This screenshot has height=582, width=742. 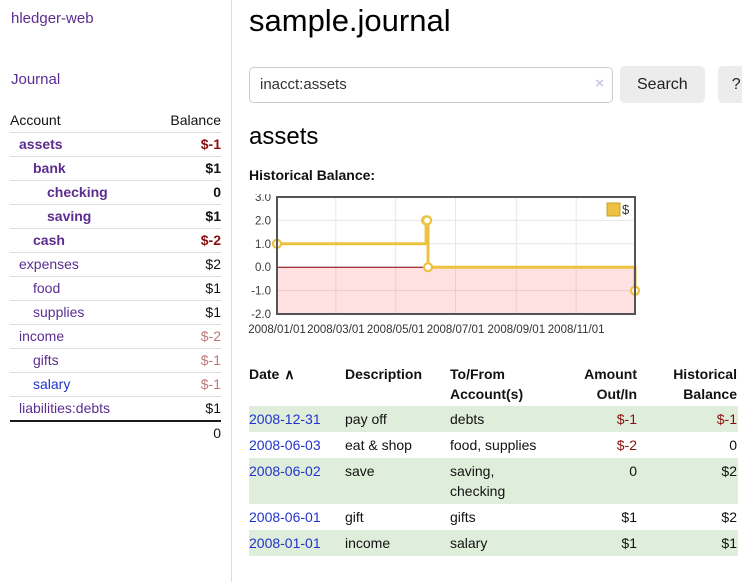 I want to click on date-column-header: Date ∧, so click(x=272, y=374).